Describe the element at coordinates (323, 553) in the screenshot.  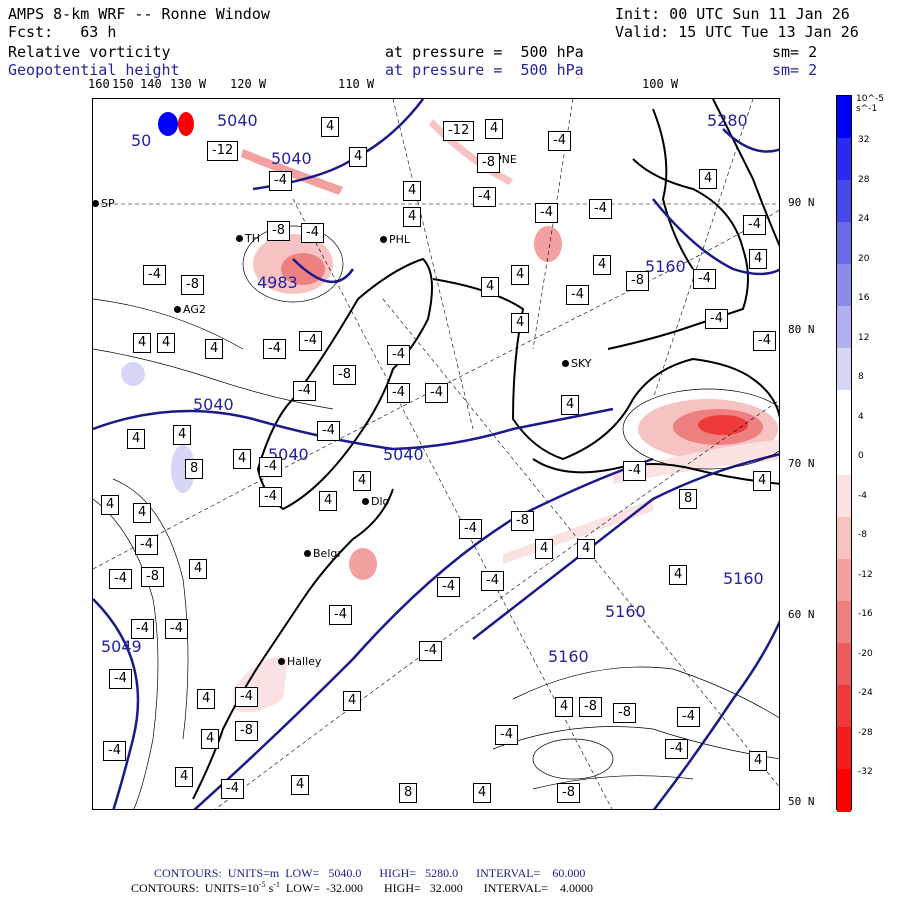
I see `station-belgr: Belgr` at that location.